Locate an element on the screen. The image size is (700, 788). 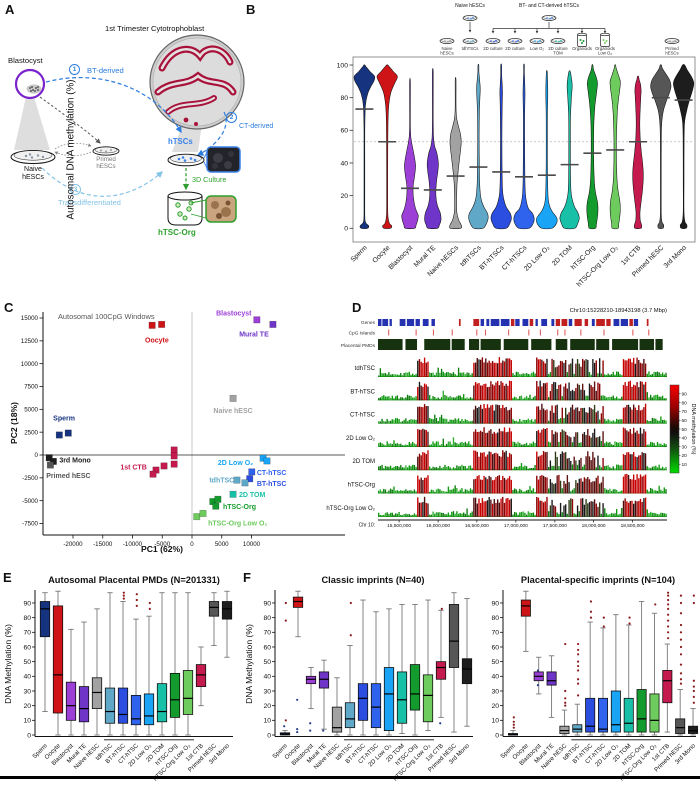
pca-label-tdhTSC: tdhTSC is located at coordinates (221, 480).